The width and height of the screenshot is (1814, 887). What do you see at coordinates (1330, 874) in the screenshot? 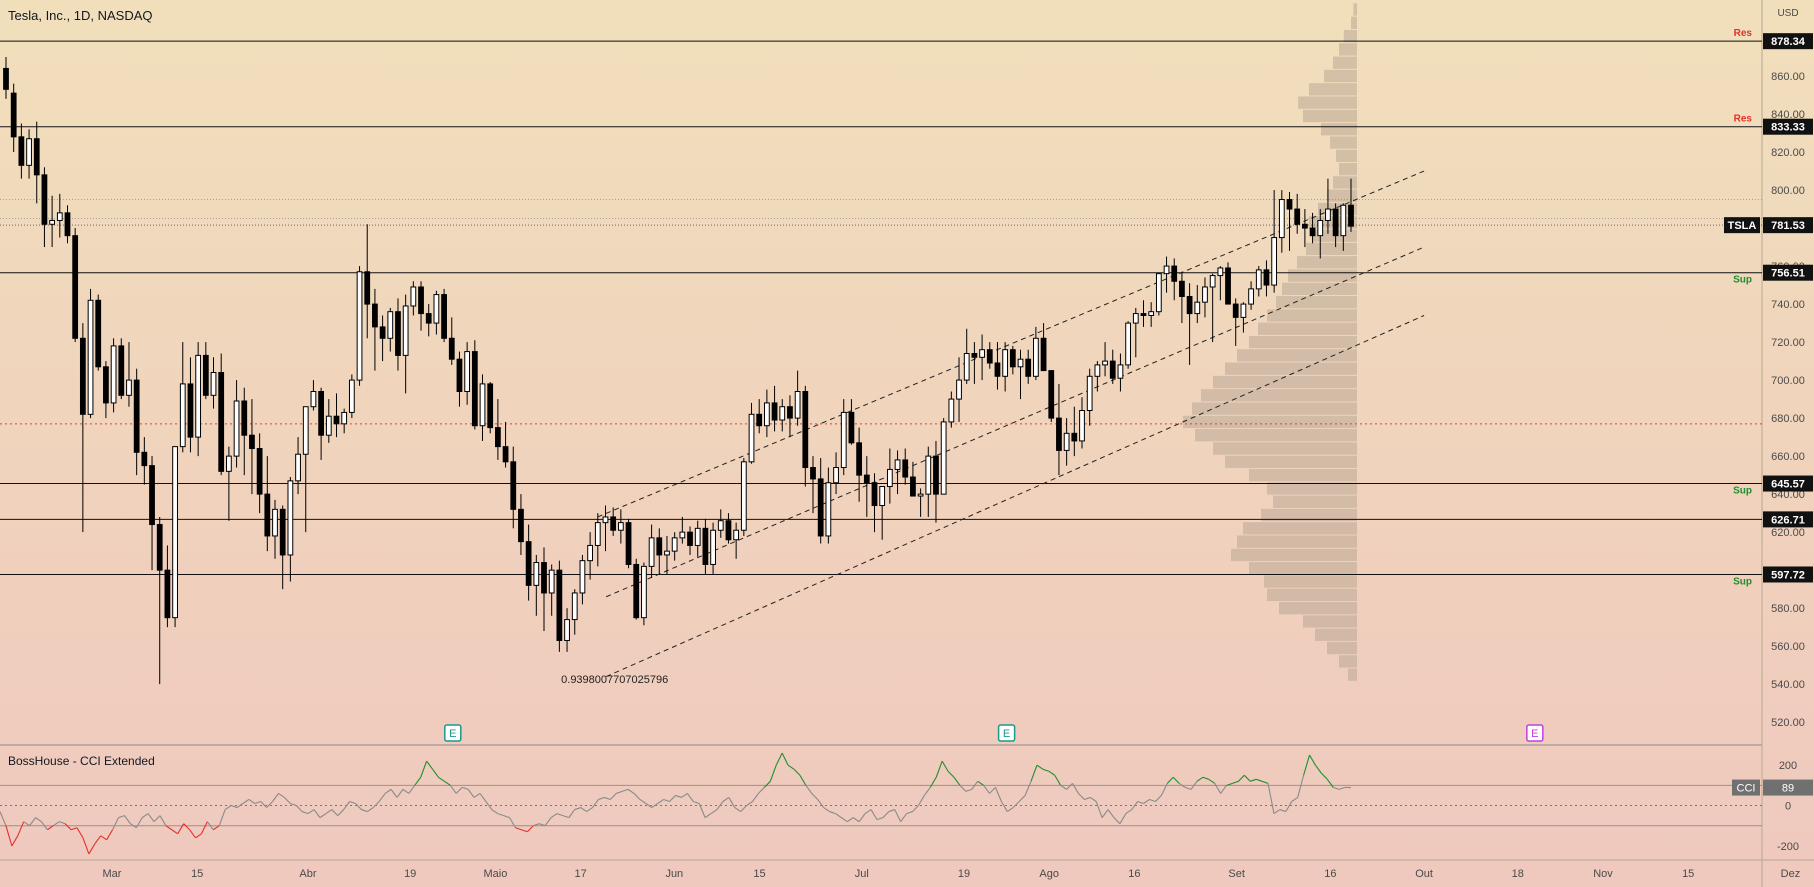
I see `time-tick-label: 16` at bounding box center [1330, 874].